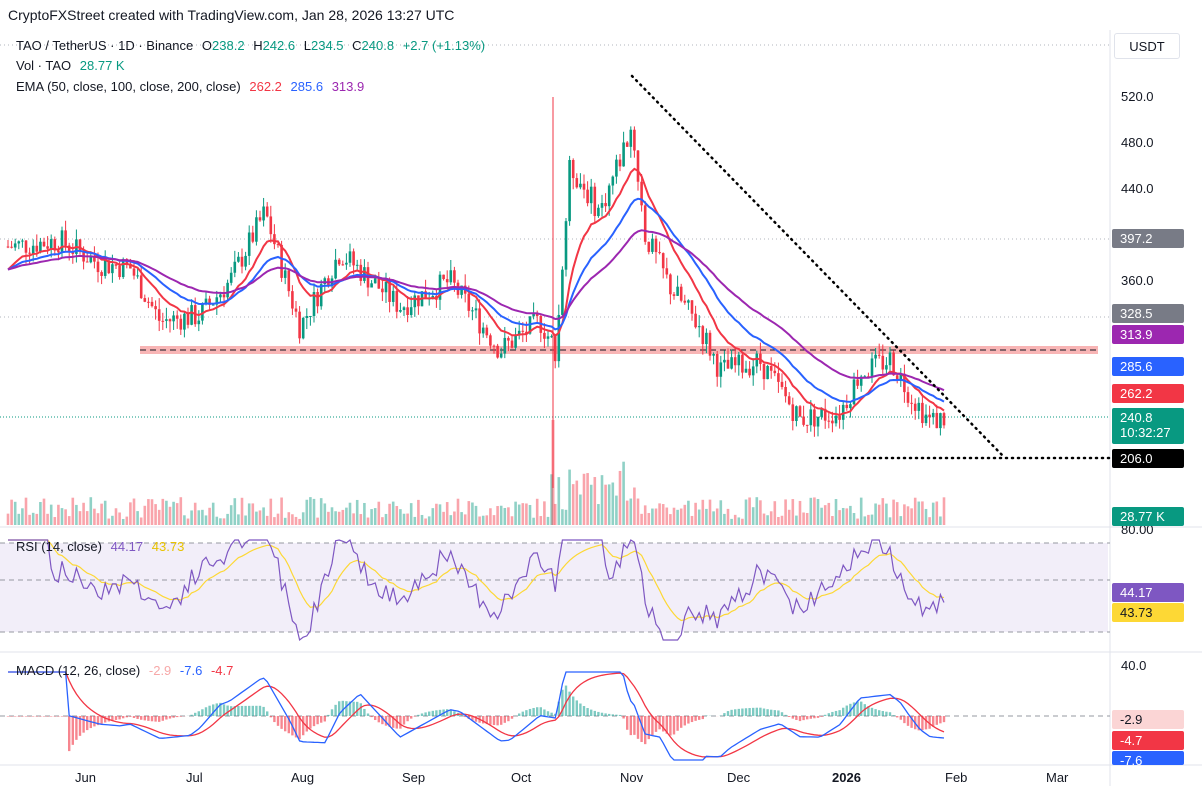  Describe the element at coordinates (102, 65) in the screenshot. I see `volume-value: 28.77 K` at that location.